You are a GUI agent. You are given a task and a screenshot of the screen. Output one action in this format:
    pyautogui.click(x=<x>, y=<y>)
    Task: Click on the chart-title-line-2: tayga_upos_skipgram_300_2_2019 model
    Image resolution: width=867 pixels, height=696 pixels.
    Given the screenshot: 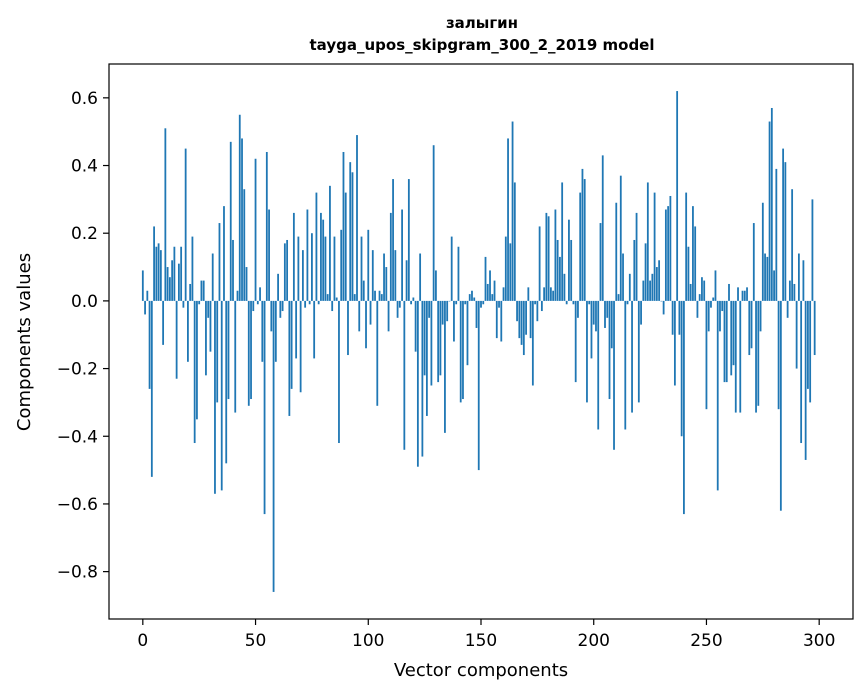 What is the action you would take?
    pyautogui.click(x=482, y=45)
    